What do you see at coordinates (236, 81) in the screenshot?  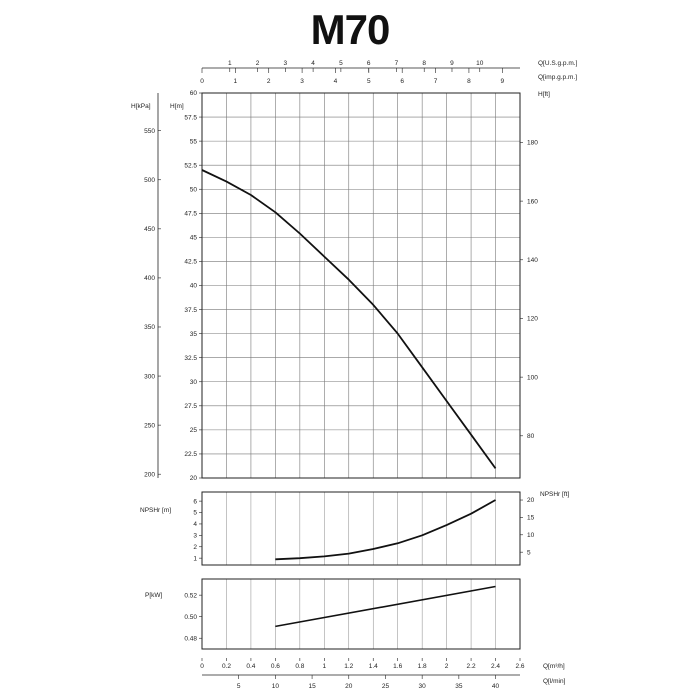 I see `impgpm-tick-label: 1` at bounding box center [236, 81].